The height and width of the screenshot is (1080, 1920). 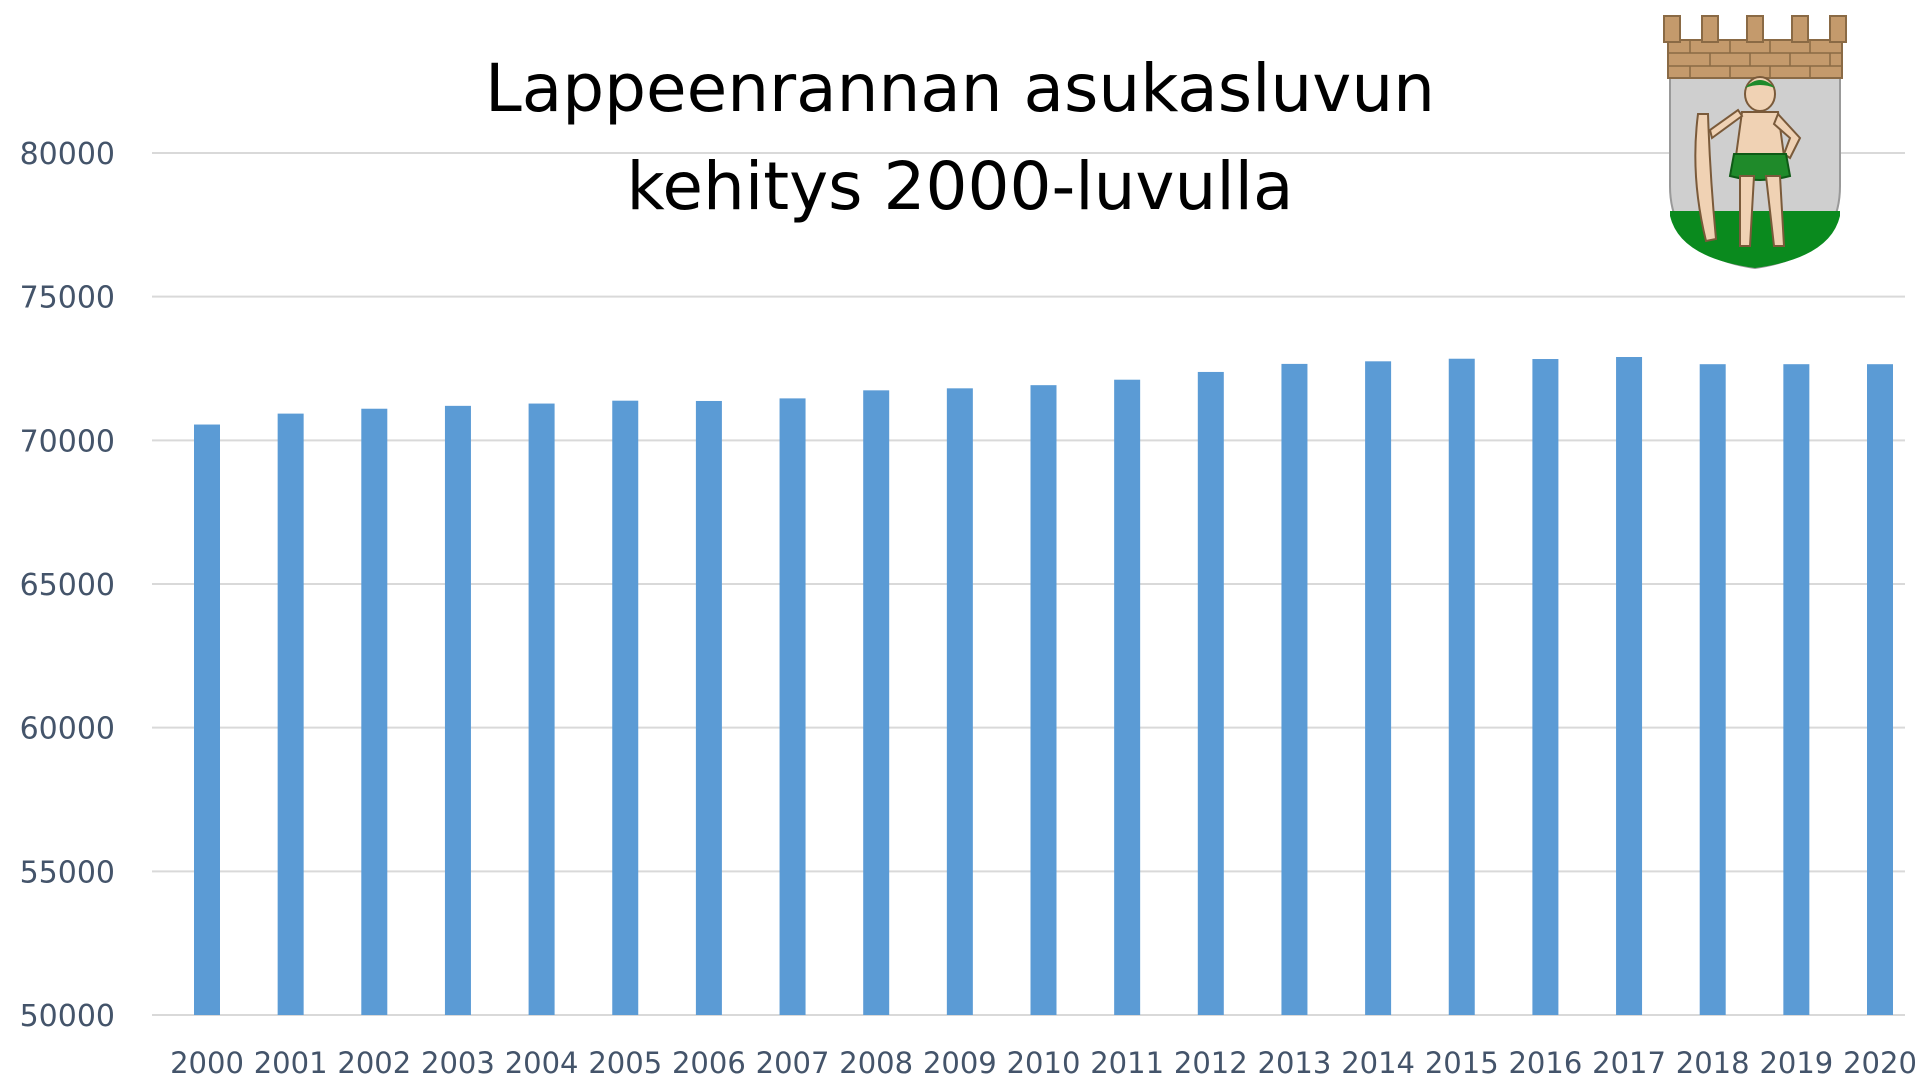 I want to click on y-tick-label: 75000, so click(x=67, y=298).